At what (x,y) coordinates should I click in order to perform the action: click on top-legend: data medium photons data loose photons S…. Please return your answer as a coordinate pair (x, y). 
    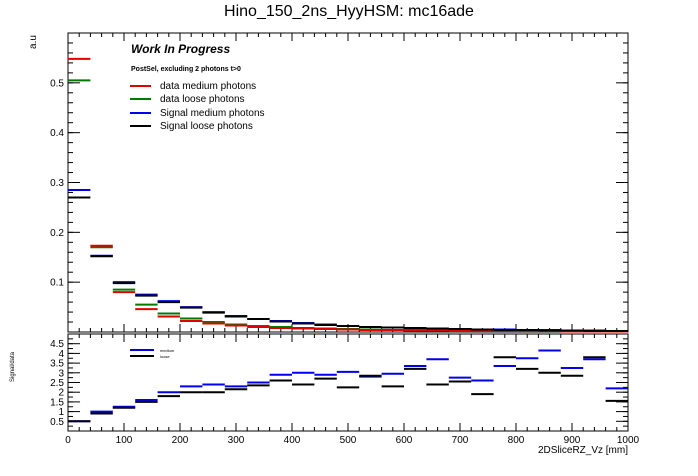
    Looking at the image, I should click on (197, 106).